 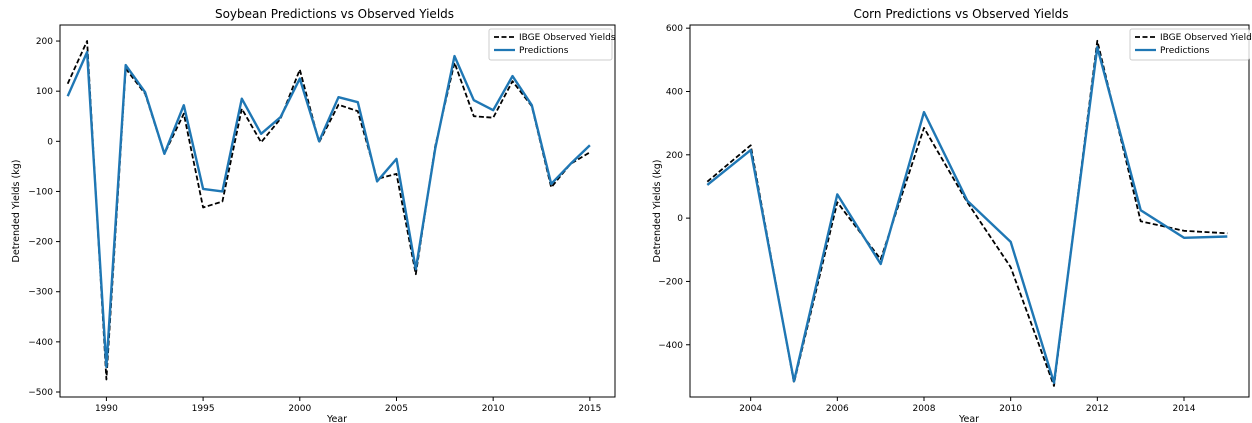 I want to click on soybean-y-tick-label: −400, so click(x=40, y=343).